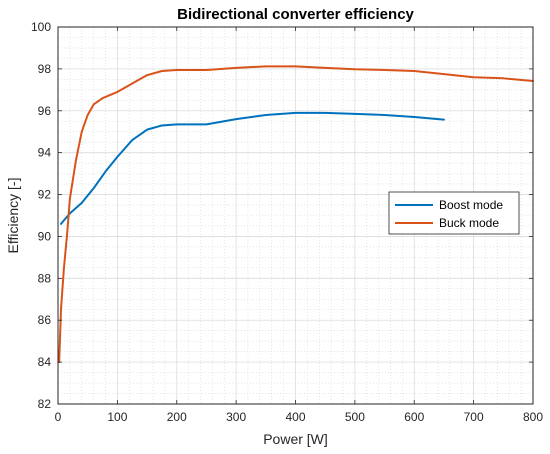 This screenshot has height=454, width=550. Describe the element at coordinates (355, 417) in the screenshot. I see `x-tick-label: 500` at that location.